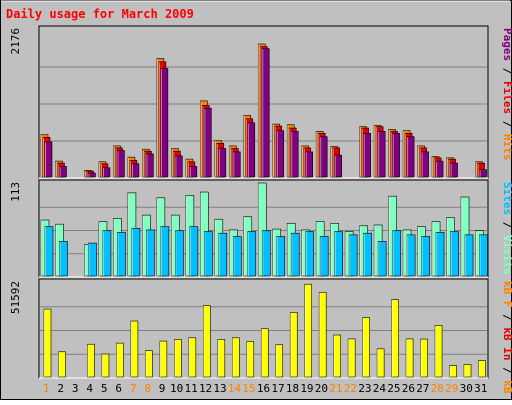 The image size is (512, 405). What do you see at coordinates (205, 388) in the screenshot?
I see `x-tick-label: 12` at bounding box center [205, 388].